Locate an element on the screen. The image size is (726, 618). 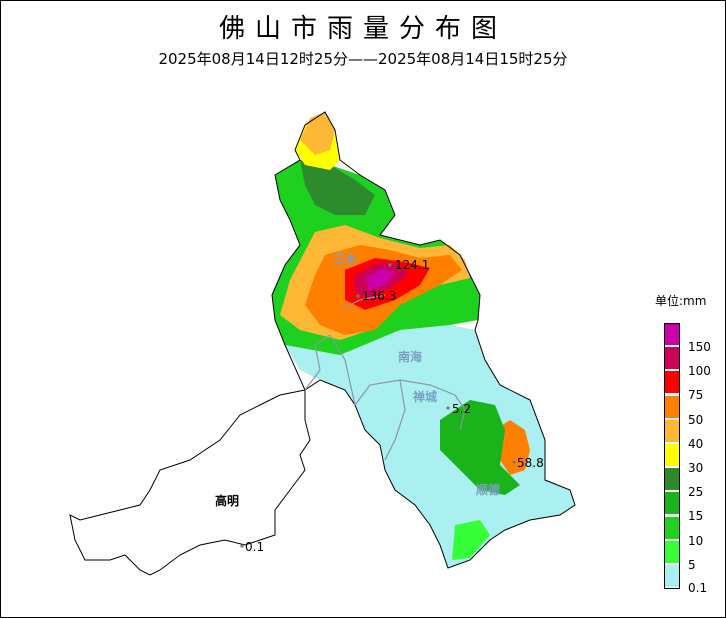
legend-unit: 单位:mm is located at coordinates (681, 301).